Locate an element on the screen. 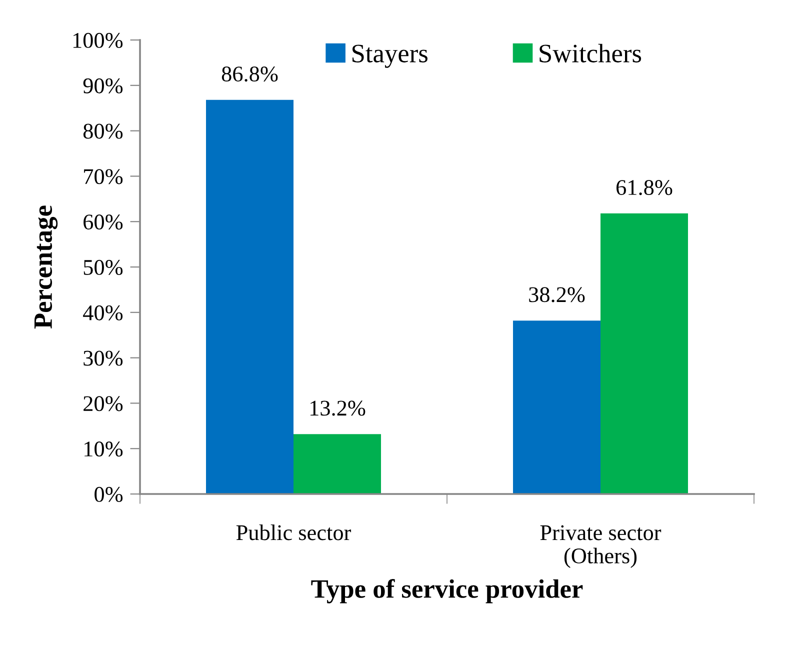 Image resolution: width=798 pixels, height=671 pixels. y-tick-label: 40% is located at coordinates (103, 312).